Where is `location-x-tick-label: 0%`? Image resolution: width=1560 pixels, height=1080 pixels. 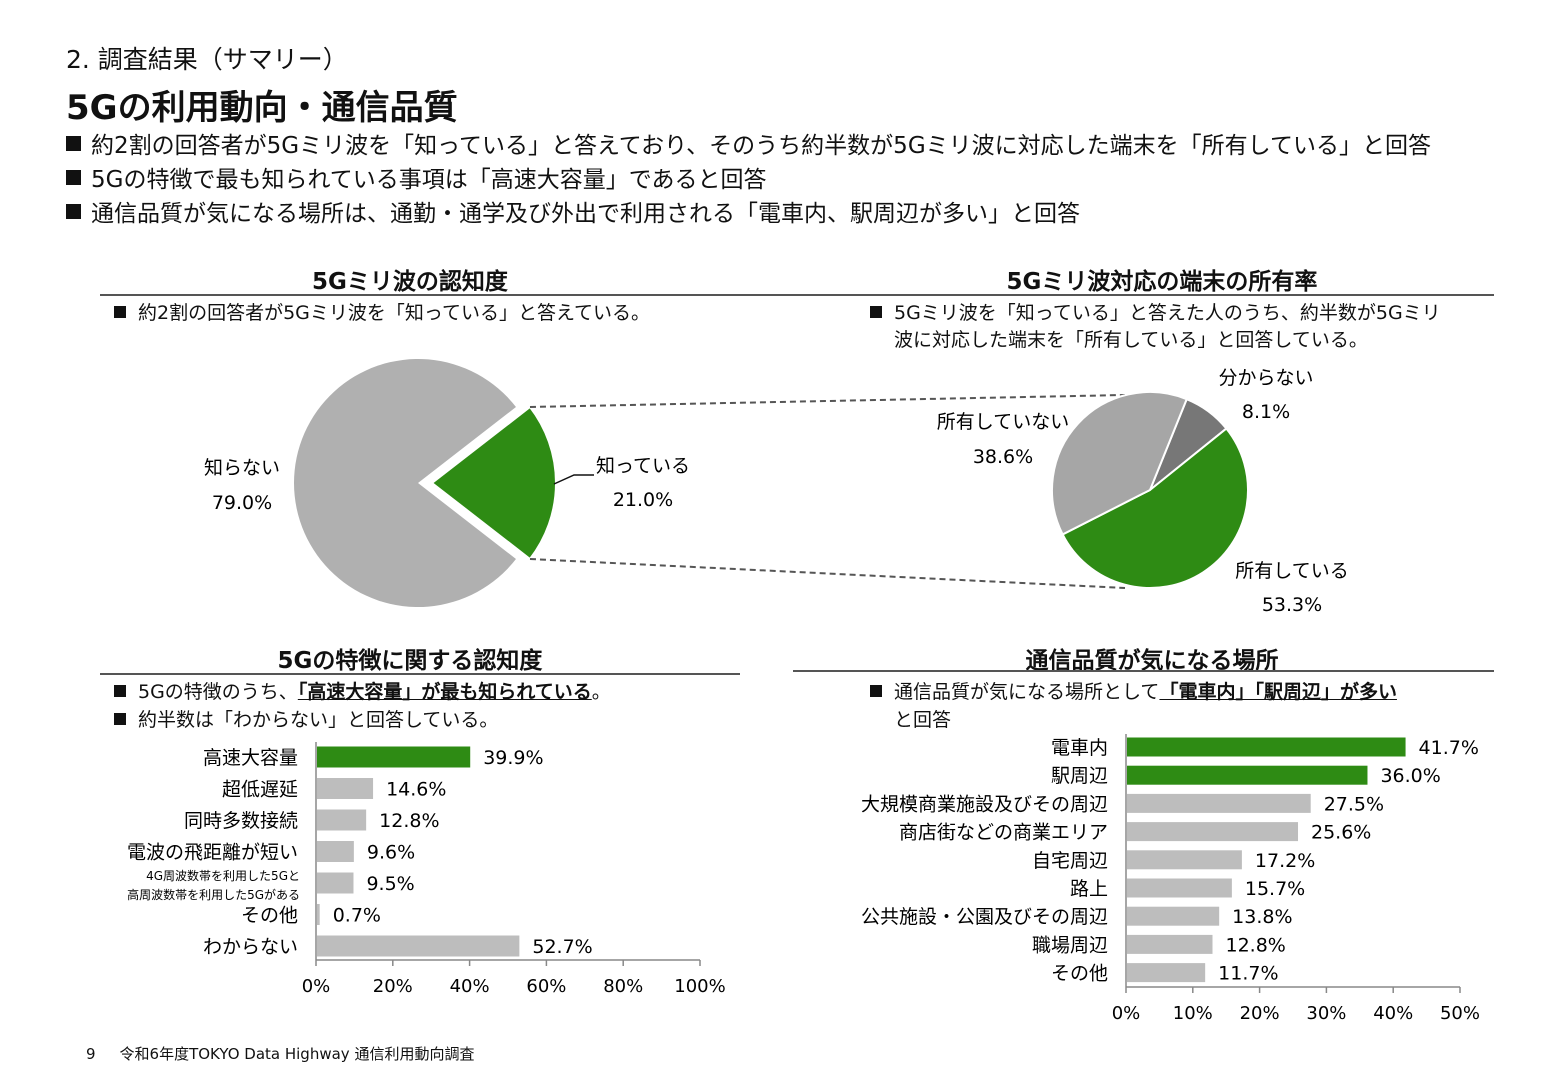 location-x-tick-label: 0% is located at coordinates (1126, 1013).